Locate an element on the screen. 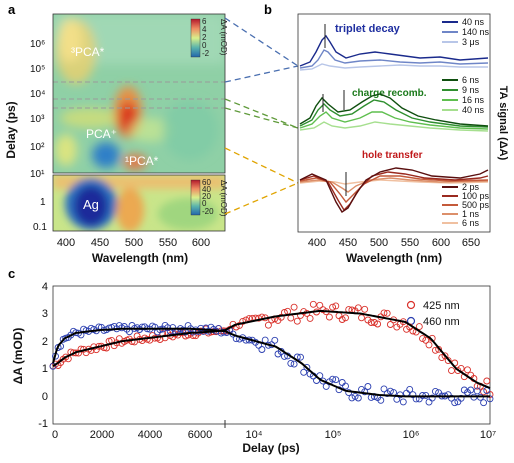  colorbar-upper-tick: 0 is located at coordinates (204, 45).